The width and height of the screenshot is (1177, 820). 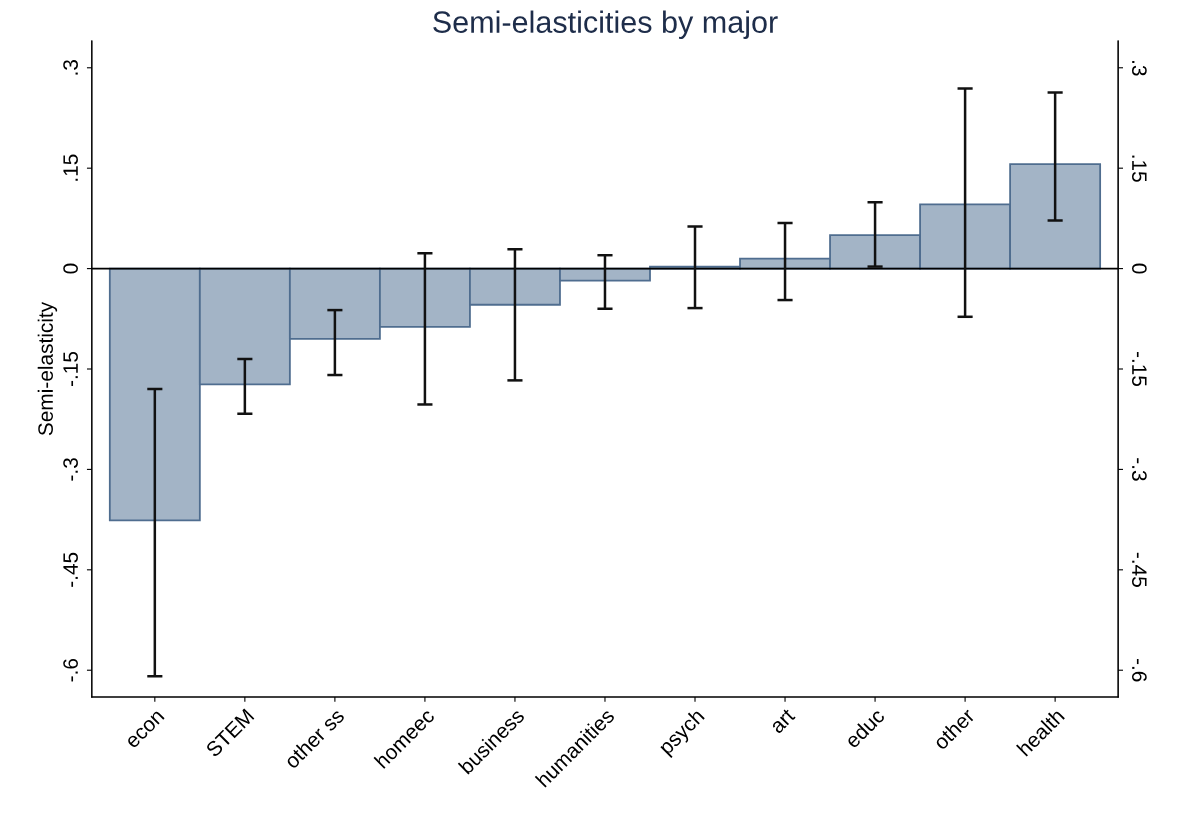 What do you see at coordinates (70, 569) in the screenshot?
I see `y-tick-label: -.45` at bounding box center [70, 569].